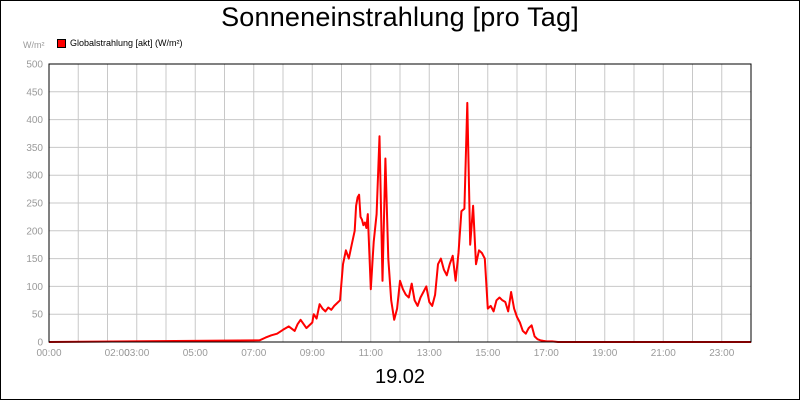 This screenshot has height=400, width=800. What do you see at coordinates (34, 65) in the screenshot?
I see `y-tick-label: 500` at bounding box center [34, 65].